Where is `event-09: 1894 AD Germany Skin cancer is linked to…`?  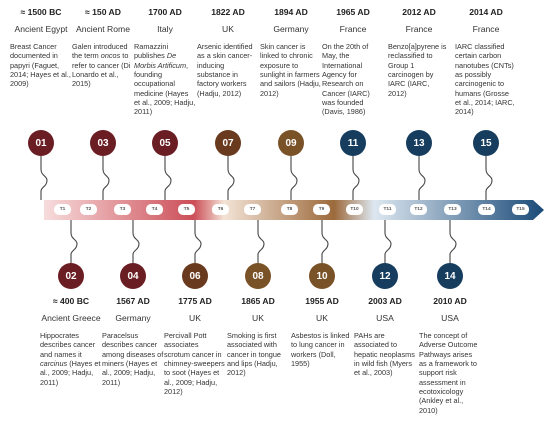
event-09: 1894 AD Germany Skin cancer is linked to… is located at coordinates (291, 52).